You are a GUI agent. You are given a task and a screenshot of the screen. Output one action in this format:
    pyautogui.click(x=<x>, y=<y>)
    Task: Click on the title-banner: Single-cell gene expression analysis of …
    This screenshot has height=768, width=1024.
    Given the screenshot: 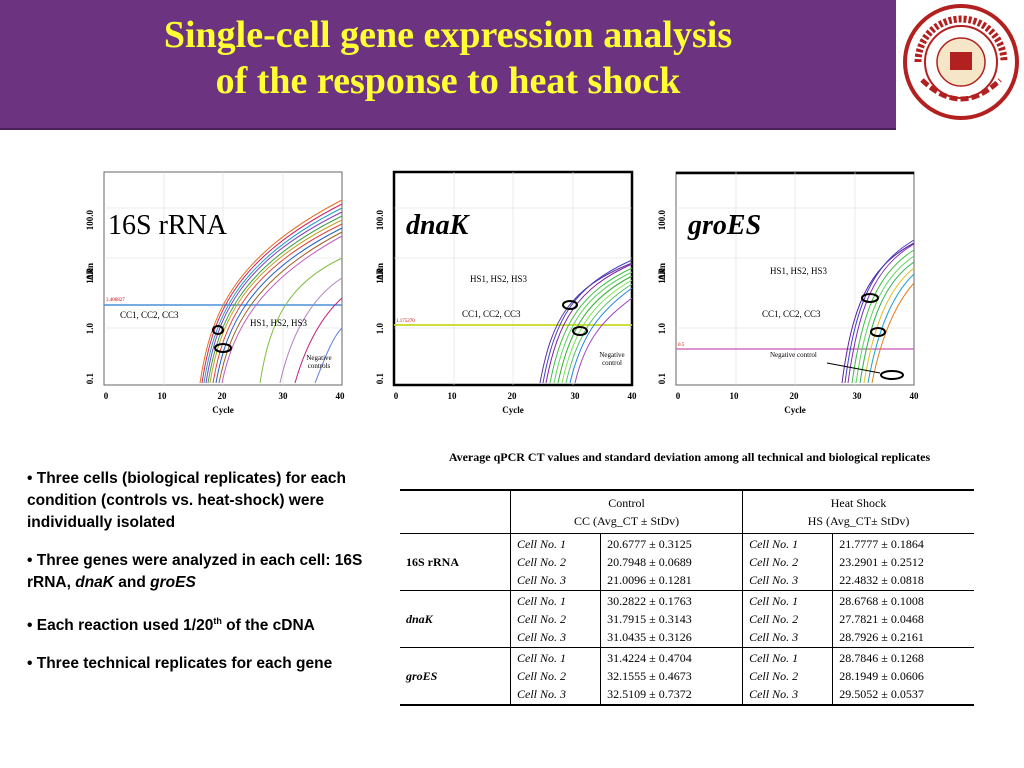 What is the action you would take?
    pyautogui.click(x=448, y=65)
    